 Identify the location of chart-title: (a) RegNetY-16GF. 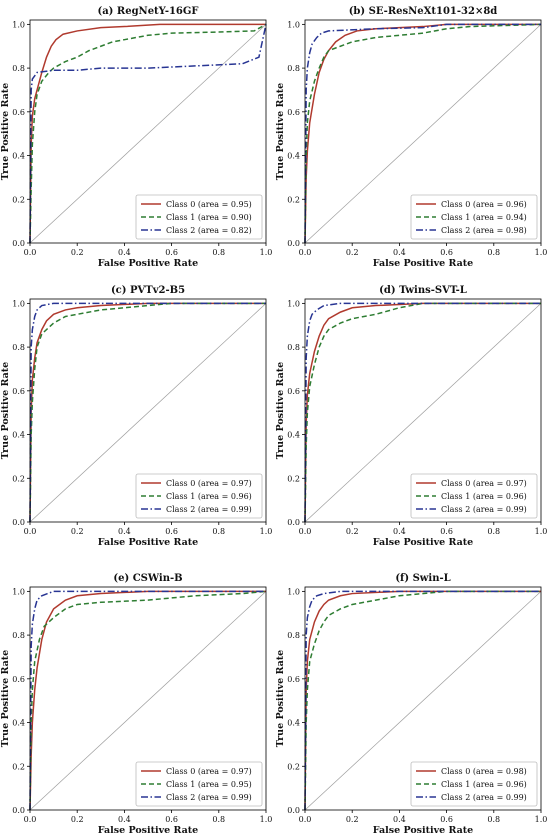
(147, 11).